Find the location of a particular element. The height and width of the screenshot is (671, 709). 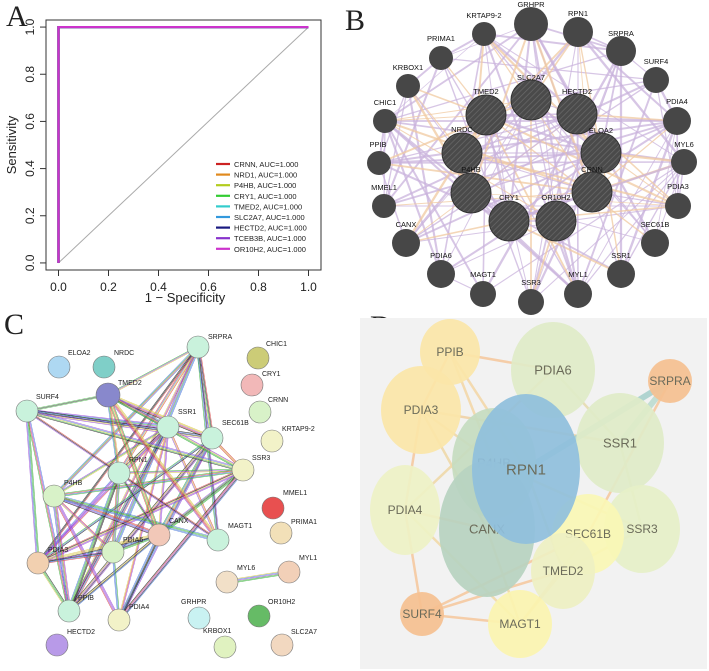

edge-pdia4-ssr1 is located at coordinates (649, 197).